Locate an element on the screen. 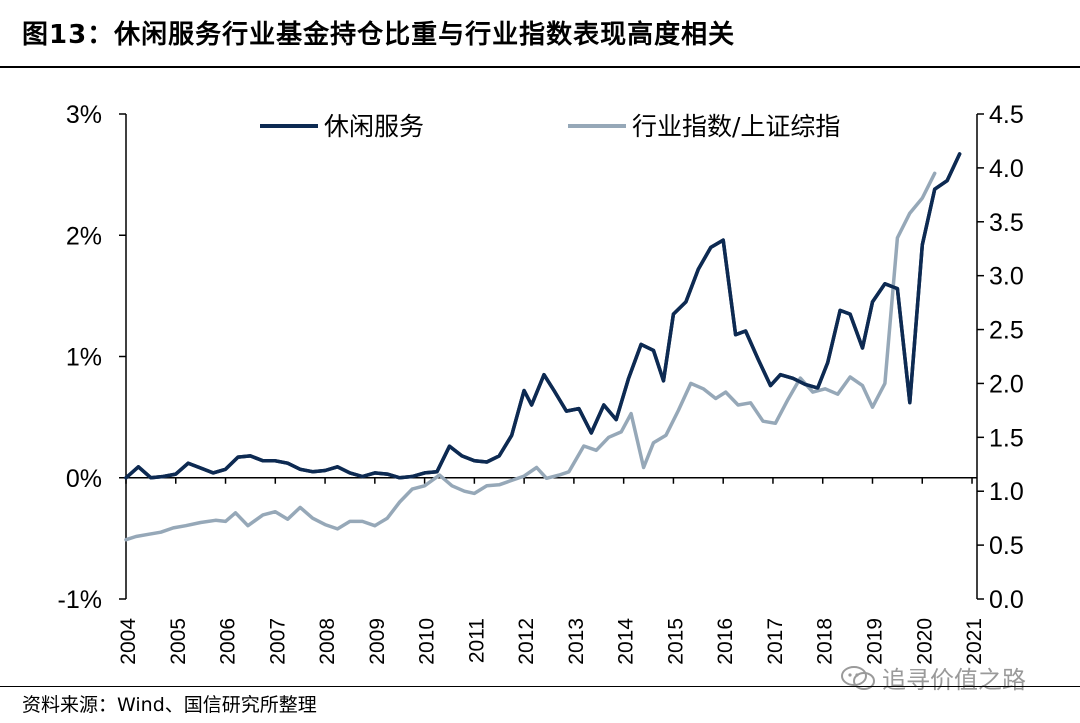  footer-divider is located at coordinates (540, 686).